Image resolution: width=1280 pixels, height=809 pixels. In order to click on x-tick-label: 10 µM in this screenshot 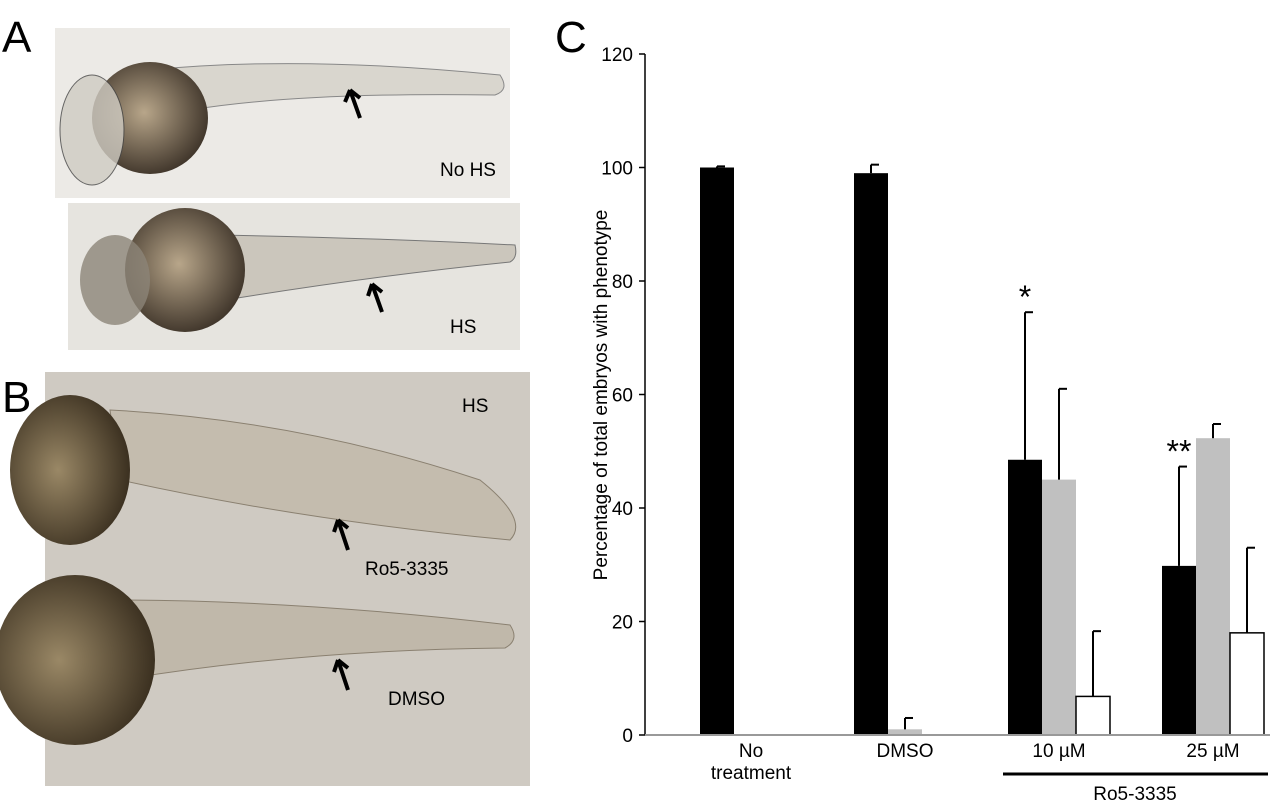, I will do `click(1058, 751)`.